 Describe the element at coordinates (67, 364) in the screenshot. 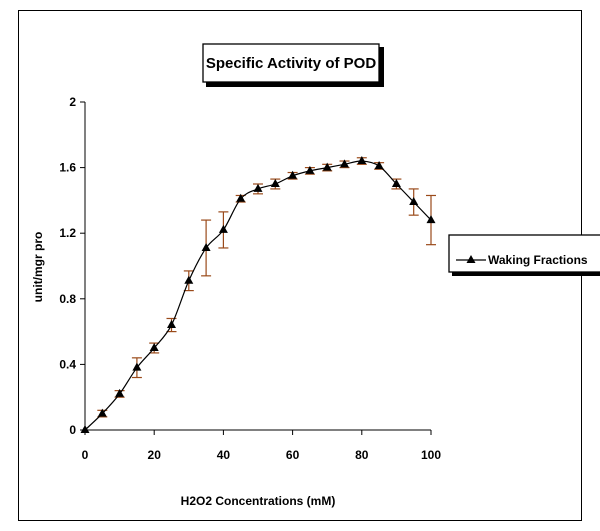

I see `y-tick-label: 0.4` at that location.